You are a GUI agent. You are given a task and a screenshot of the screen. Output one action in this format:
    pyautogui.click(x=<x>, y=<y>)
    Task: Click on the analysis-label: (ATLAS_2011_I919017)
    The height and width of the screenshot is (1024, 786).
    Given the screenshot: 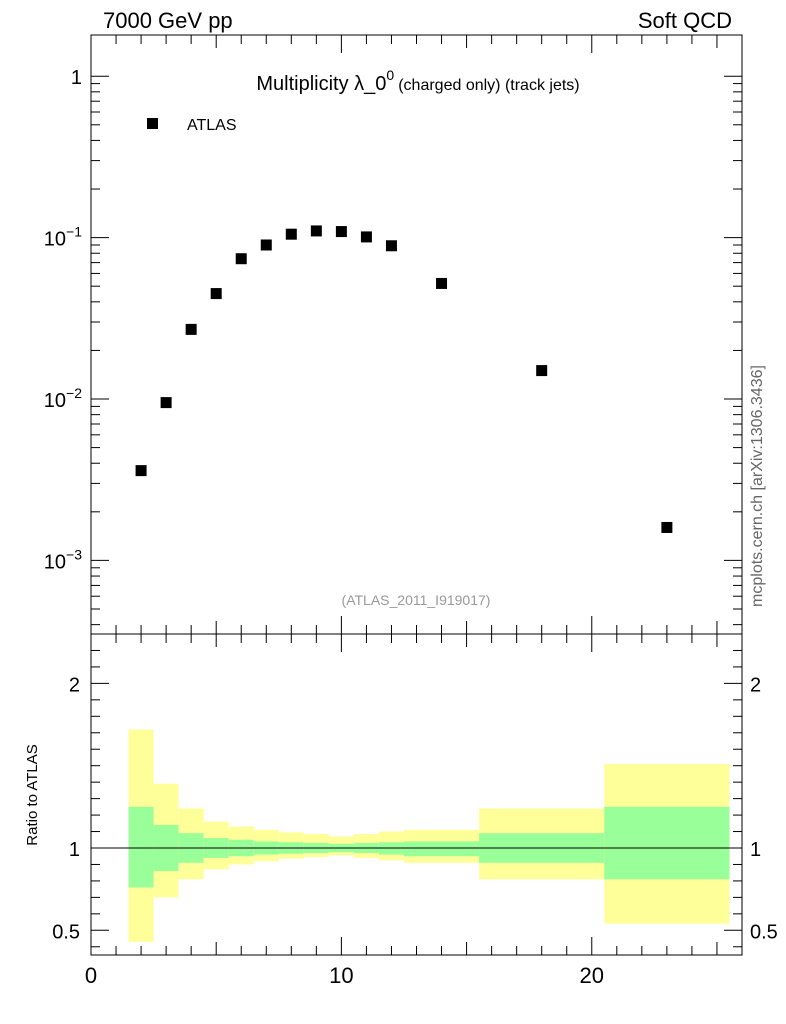 What is the action you would take?
    pyautogui.click(x=416, y=600)
    